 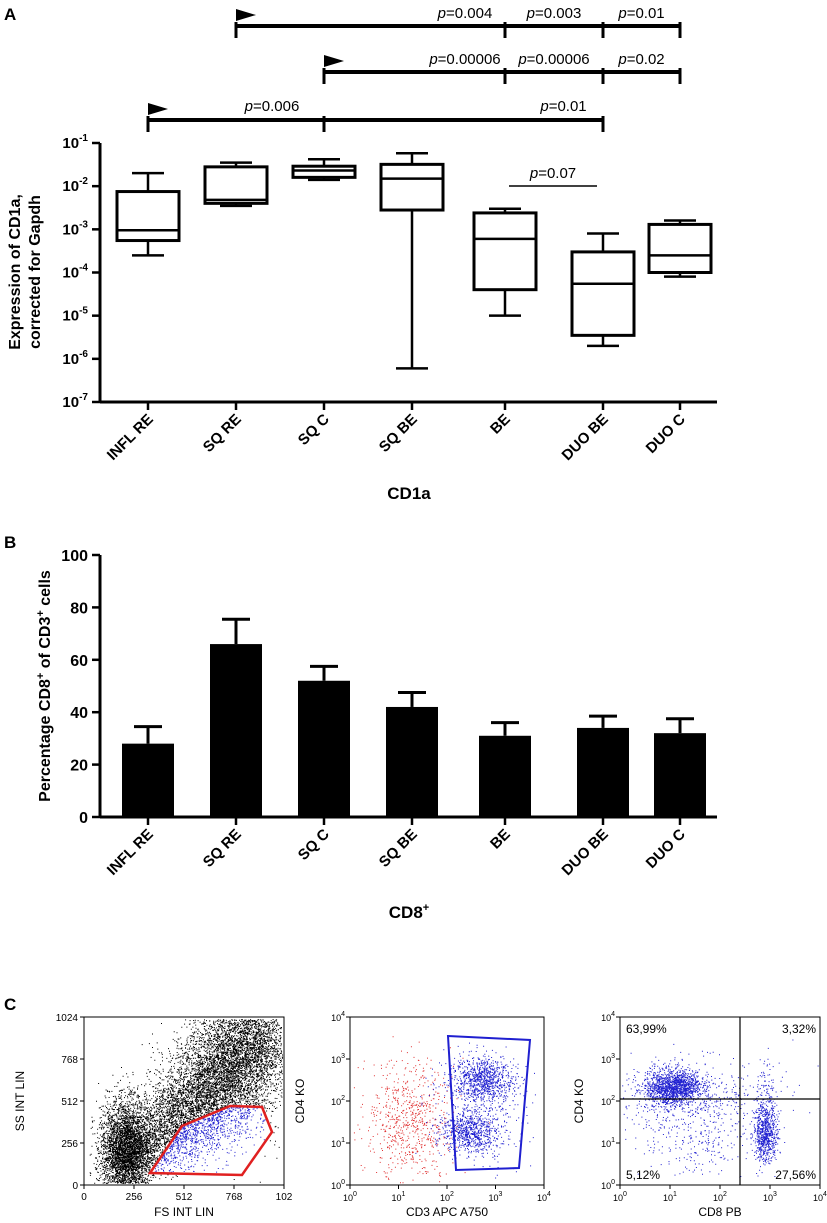 I want to click on y-tick-label: 0, so click(x=75, y=1186).